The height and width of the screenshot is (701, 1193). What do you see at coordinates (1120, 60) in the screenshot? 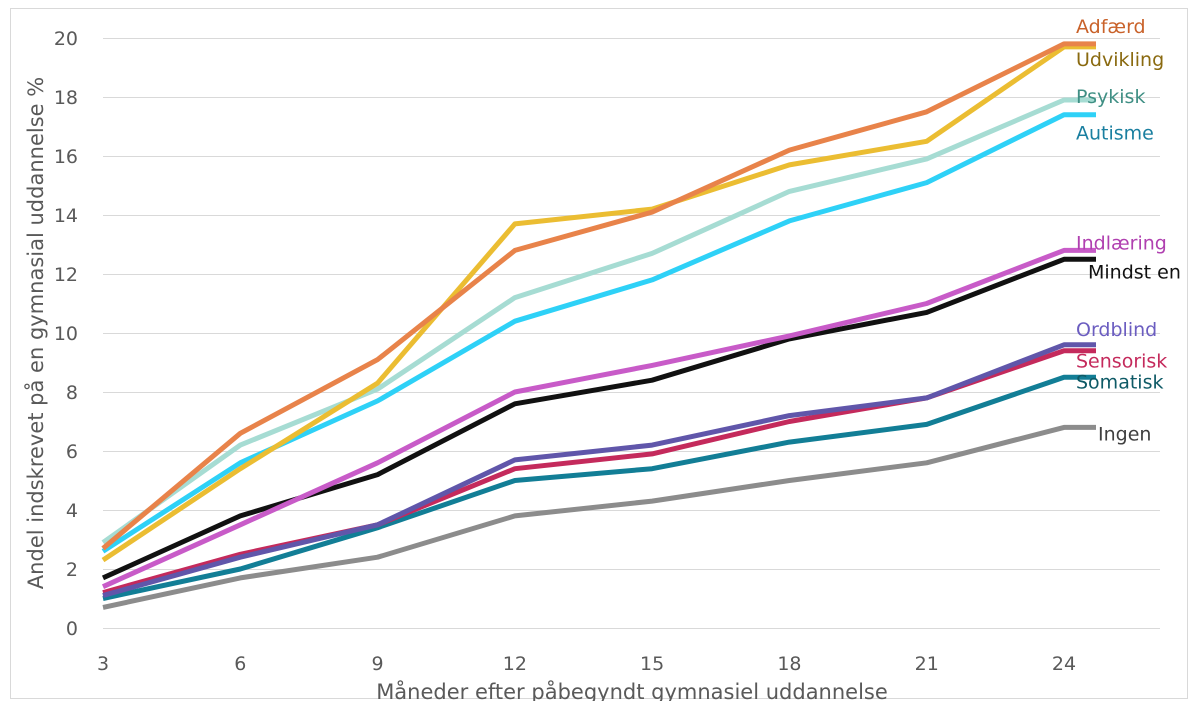
I see `series-label: Udvikling` at bounding box center [1120, 60].